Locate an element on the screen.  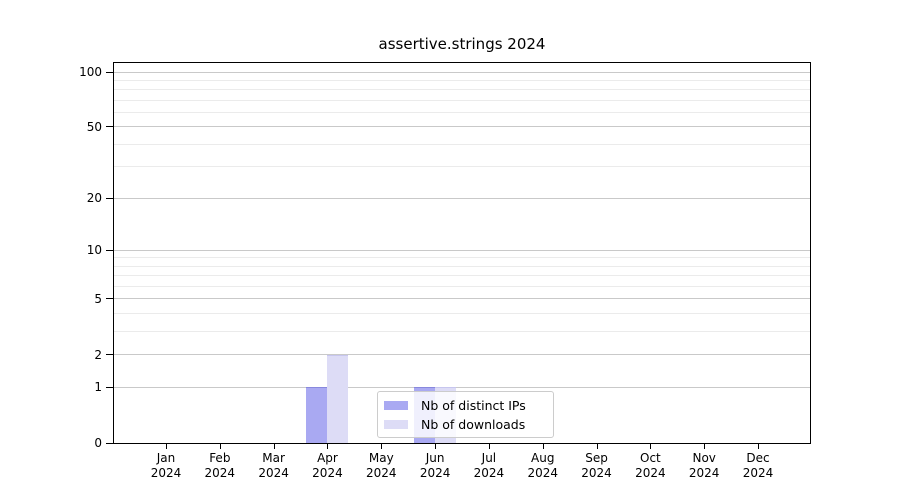
x-tick-label: May 2024 is located at coordinates (381, 465).